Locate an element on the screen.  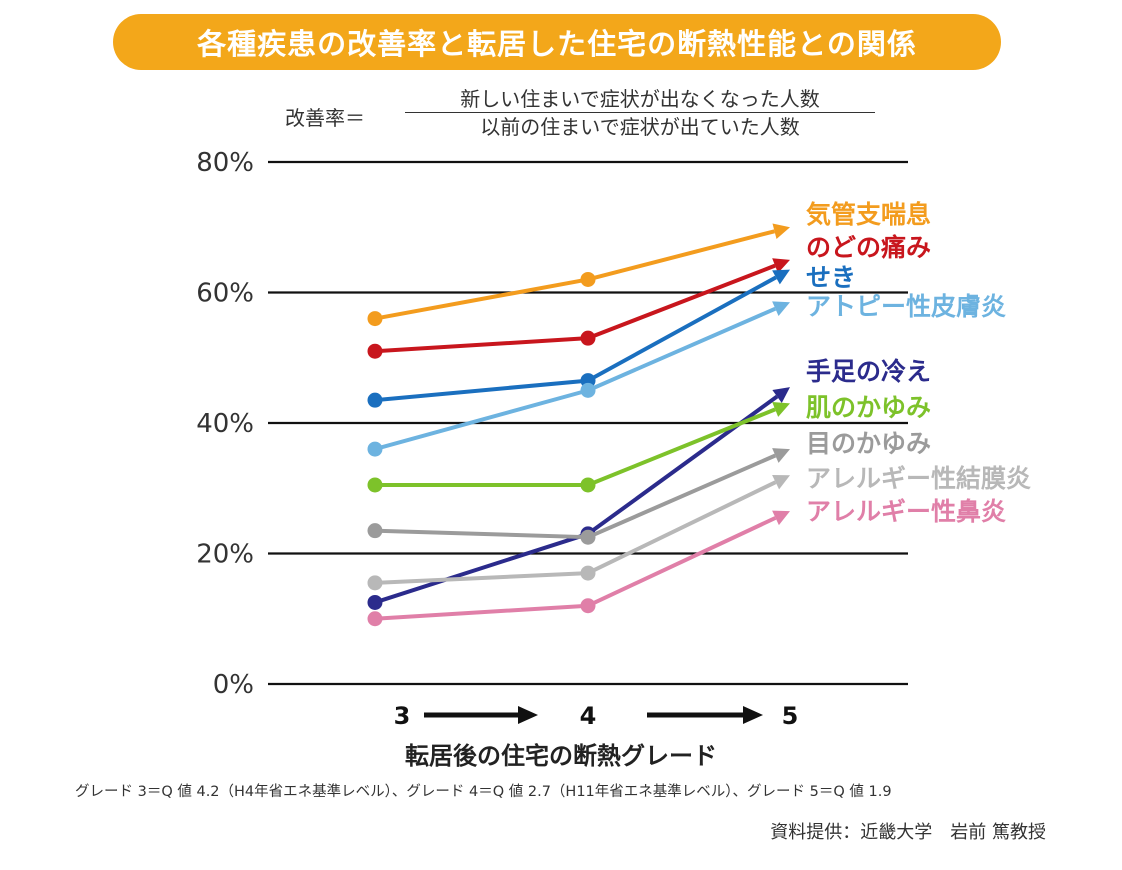
x-axis-label-wrap: 転居後の住宅の断熱グレード is located at coordinates (561, 753).